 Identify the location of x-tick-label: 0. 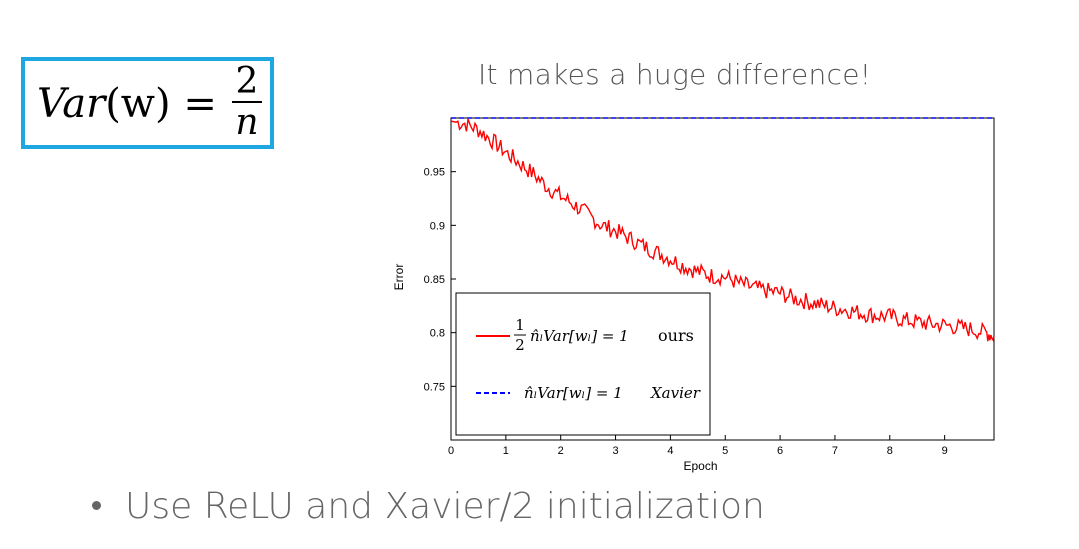
(451, 451).